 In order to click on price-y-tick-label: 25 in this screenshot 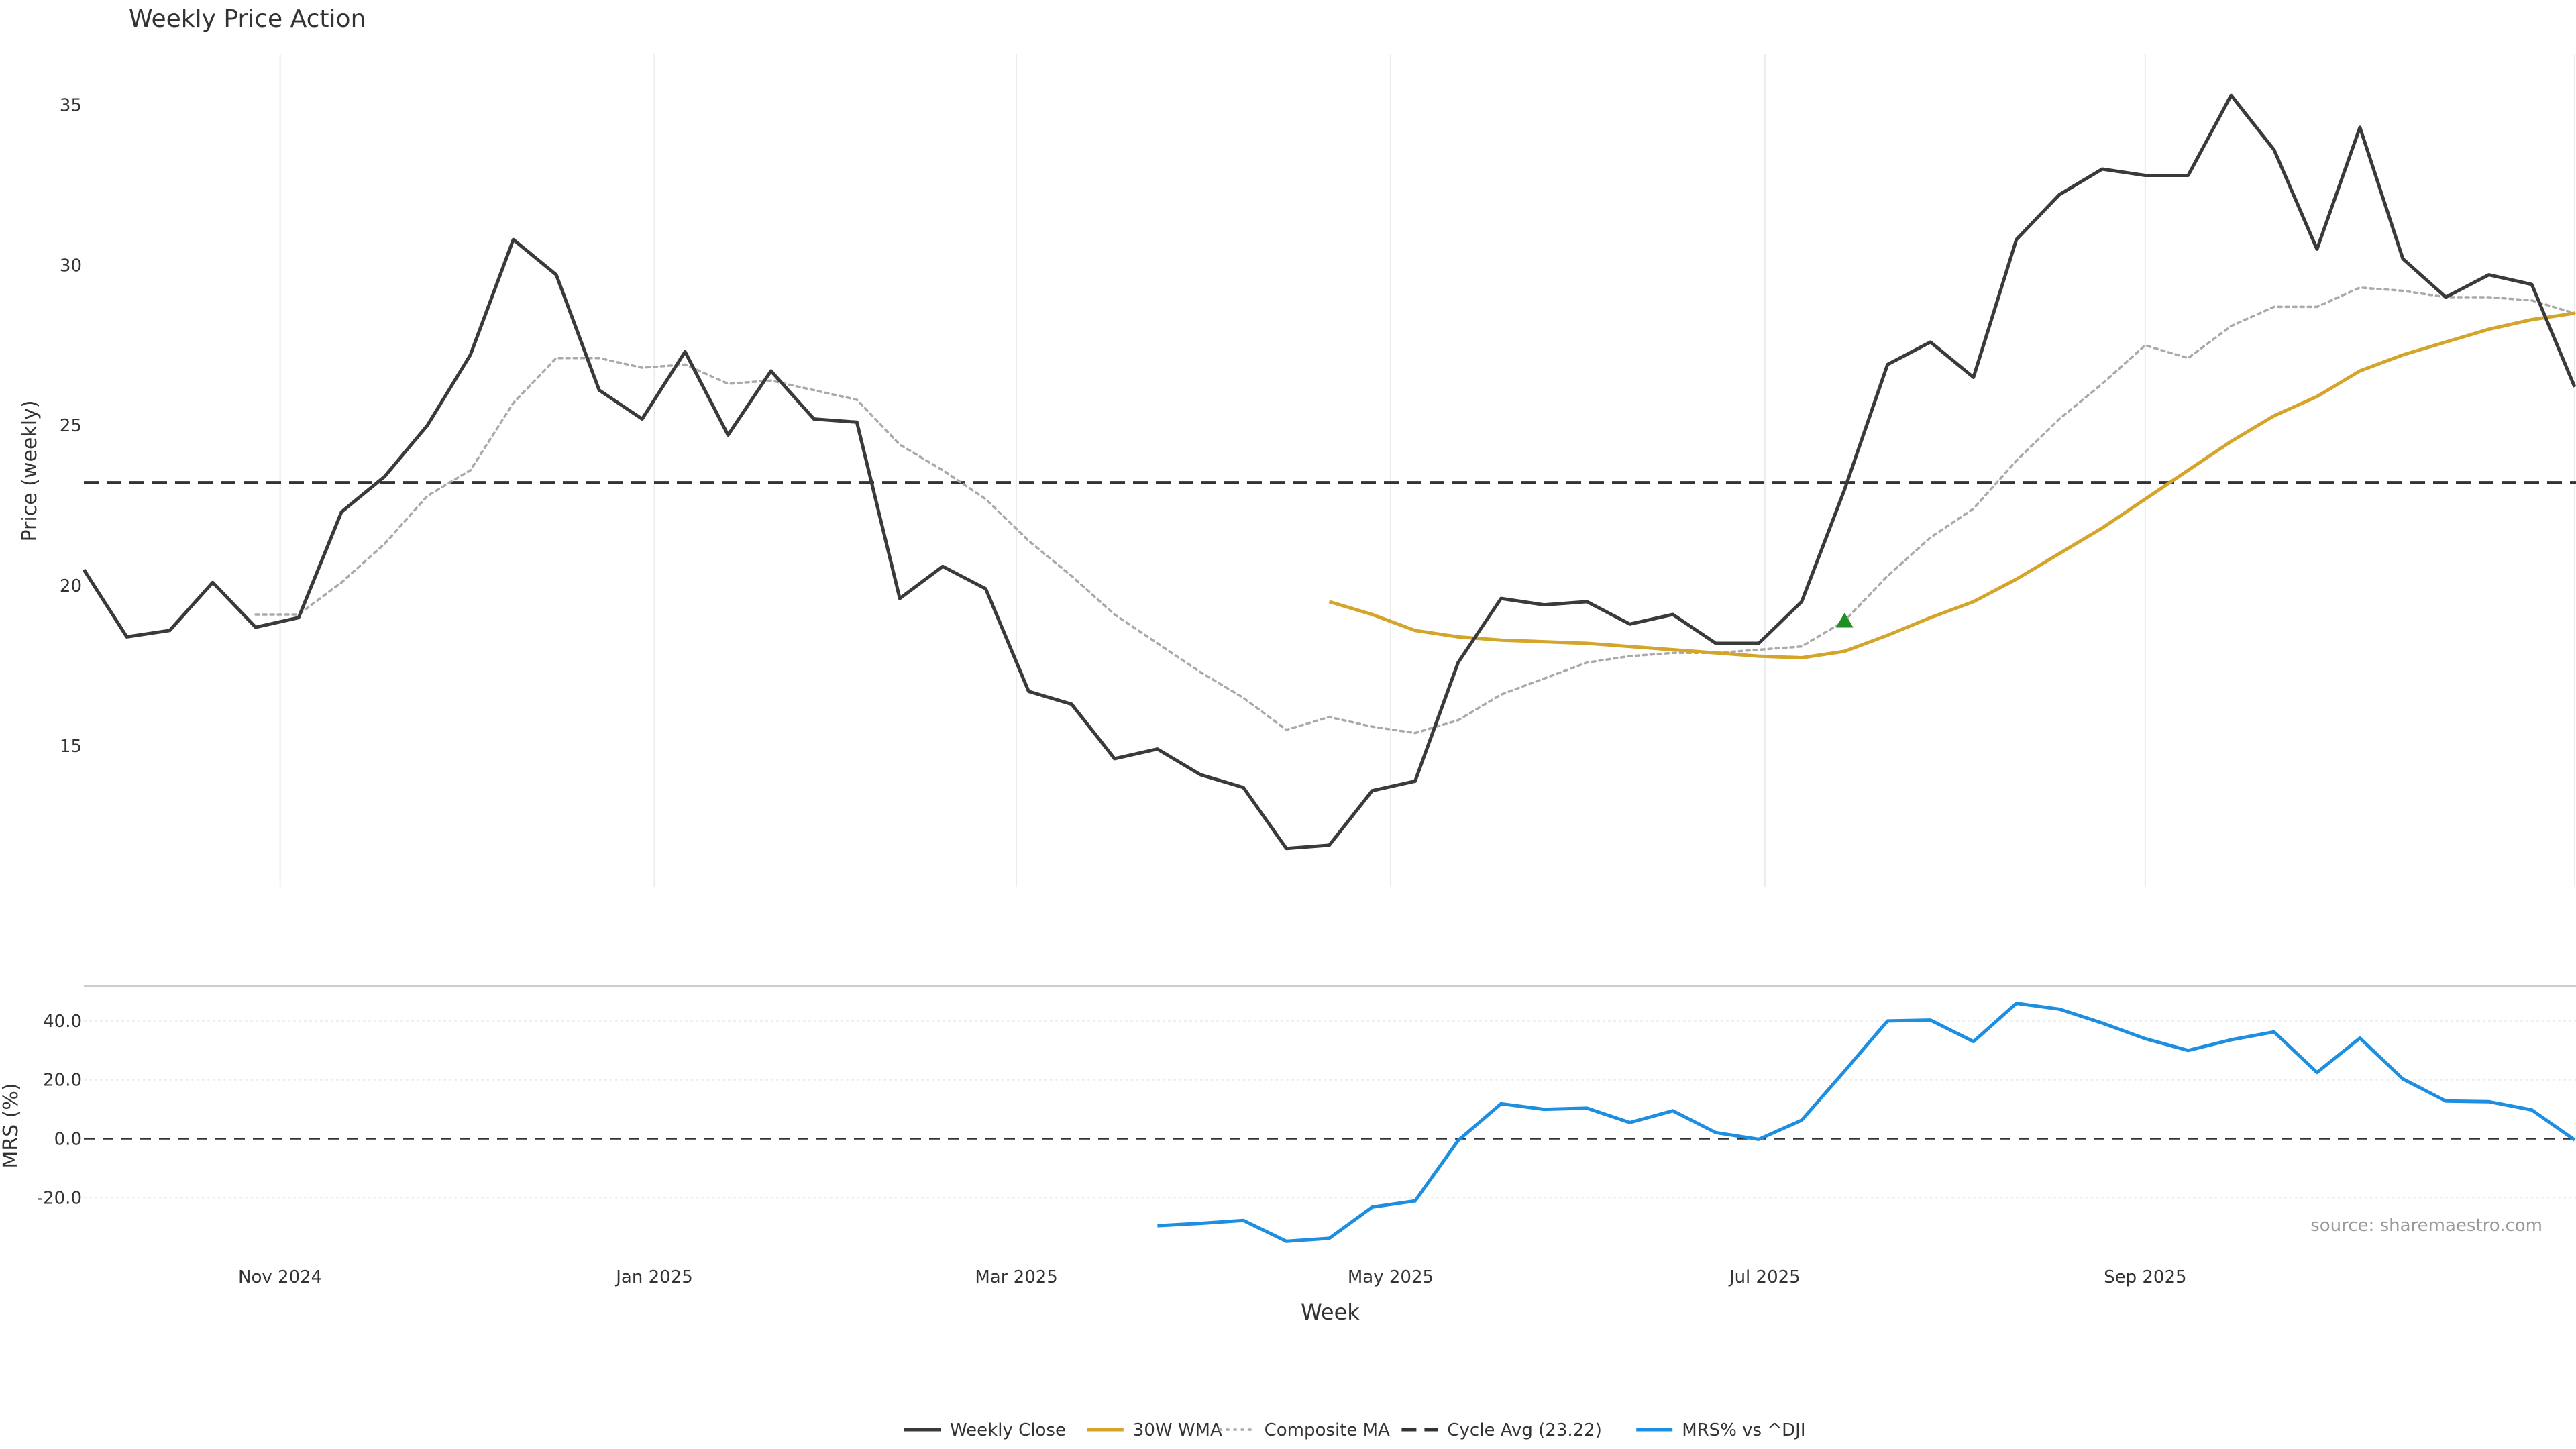, I will do `click(71, 426)`.